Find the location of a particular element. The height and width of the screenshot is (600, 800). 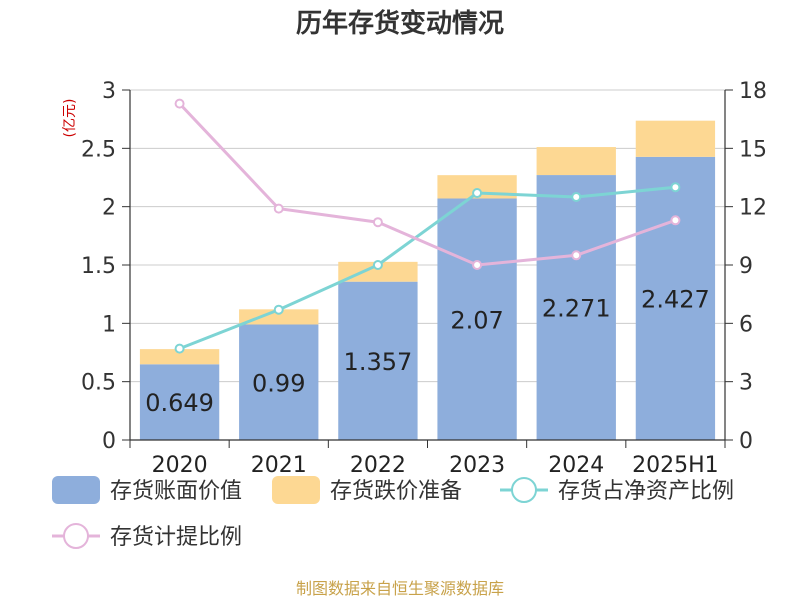

bar-data-label: 2.07 is located at coordinates (476, 320).